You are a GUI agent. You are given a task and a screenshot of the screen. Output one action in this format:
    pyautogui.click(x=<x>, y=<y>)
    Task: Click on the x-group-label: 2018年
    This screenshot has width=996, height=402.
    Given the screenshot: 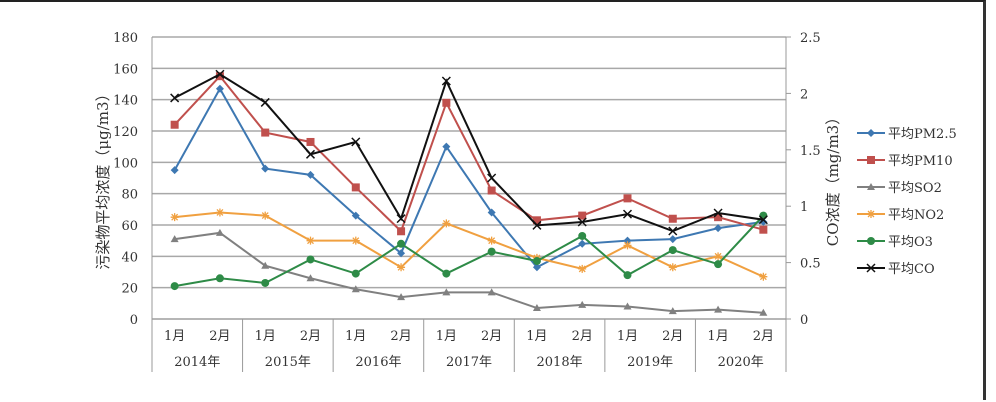 What is the action you would take?
    pyautogui.click(x=560, y=362)
    